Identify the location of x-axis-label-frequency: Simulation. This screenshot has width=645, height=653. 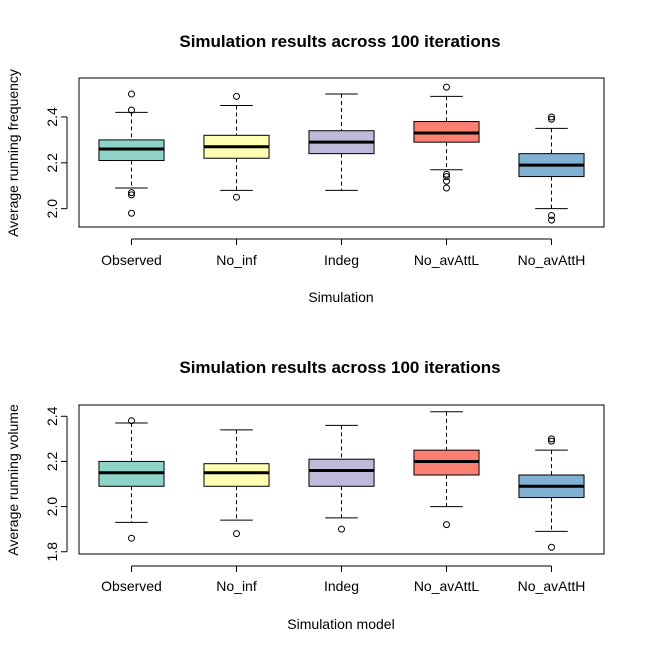
(340, 297).